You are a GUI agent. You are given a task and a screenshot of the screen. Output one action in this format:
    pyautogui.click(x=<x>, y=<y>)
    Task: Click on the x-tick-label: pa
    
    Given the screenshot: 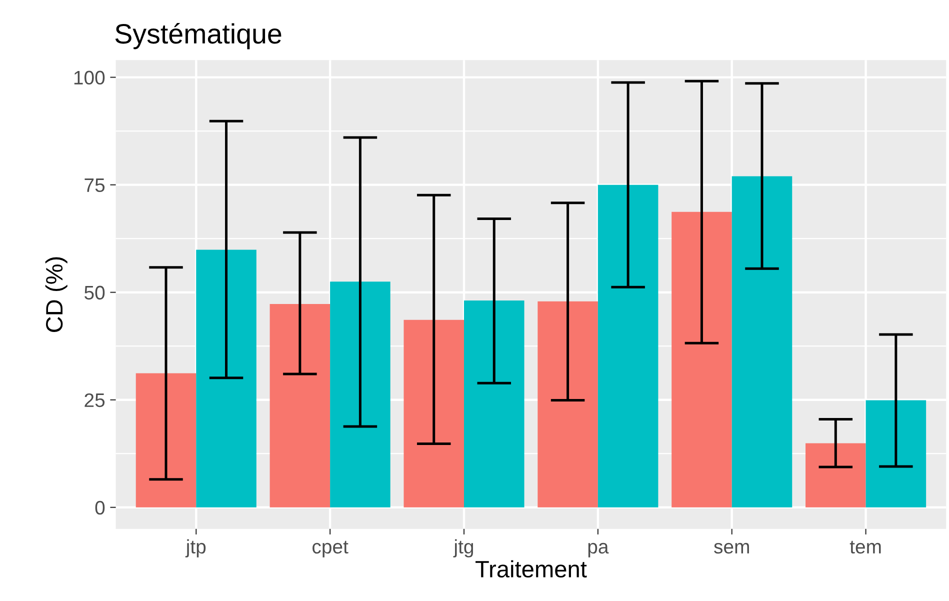 What is the action you would take?
    pyautogui.click(x=598, y=550)
    